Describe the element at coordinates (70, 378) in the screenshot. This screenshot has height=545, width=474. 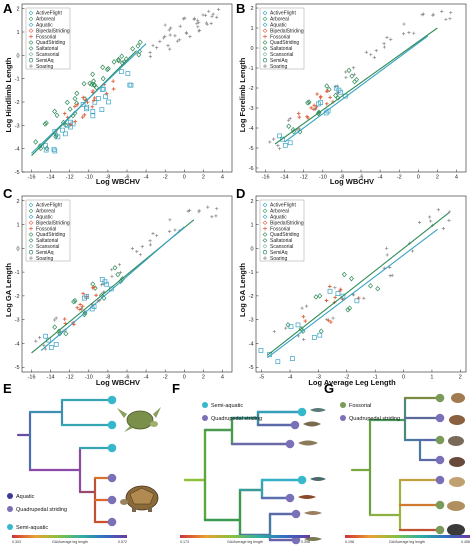
I see `x-tick-label: -12` at that location.